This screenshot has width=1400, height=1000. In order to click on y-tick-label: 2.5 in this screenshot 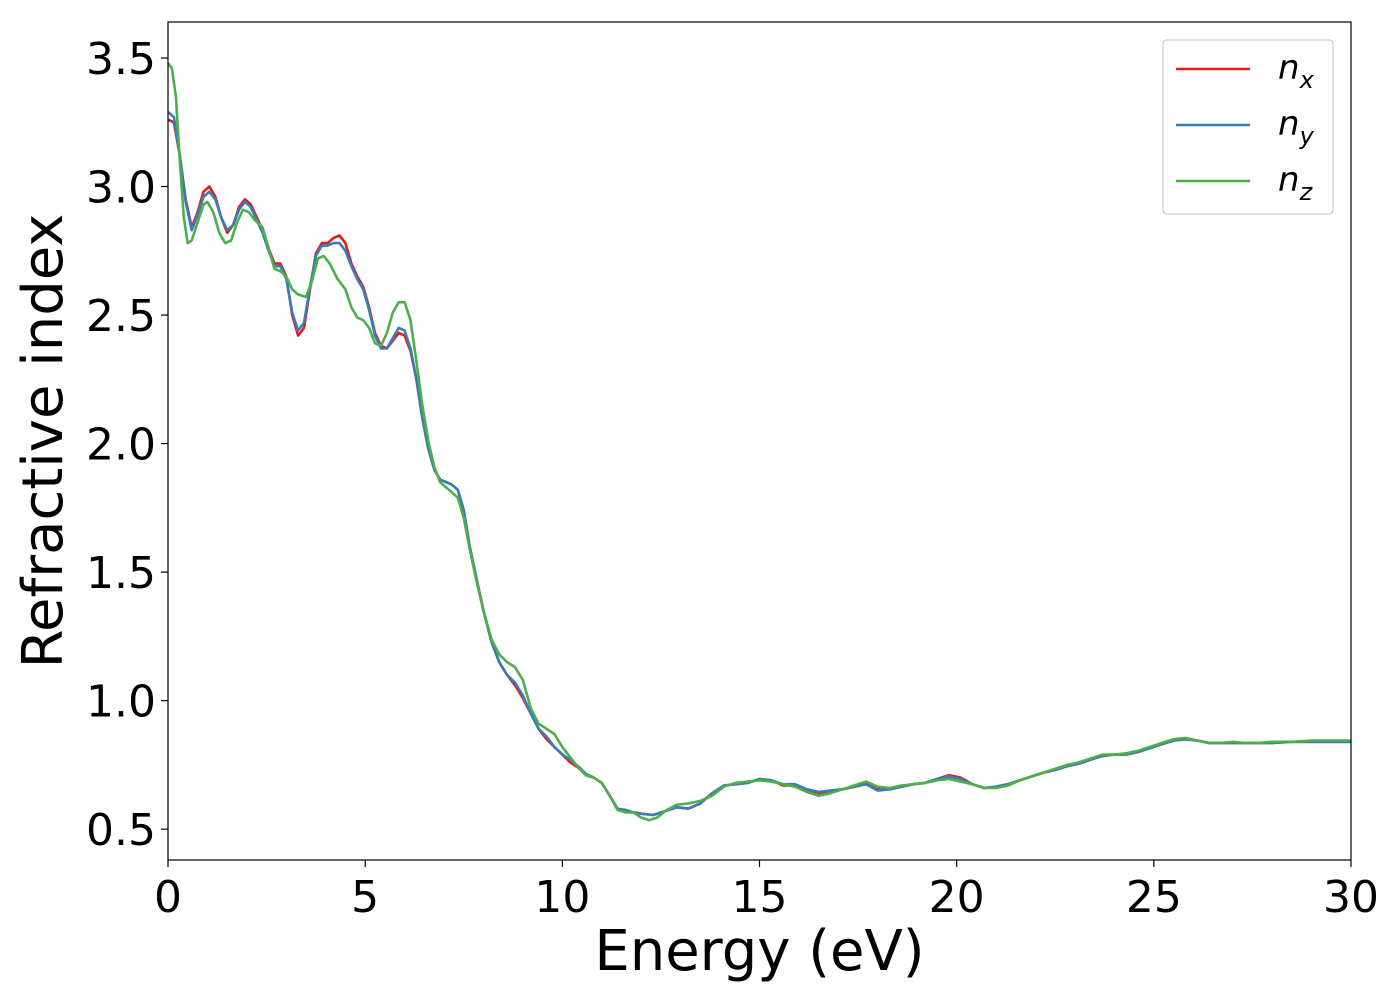, I will do `click(121, 316)`.